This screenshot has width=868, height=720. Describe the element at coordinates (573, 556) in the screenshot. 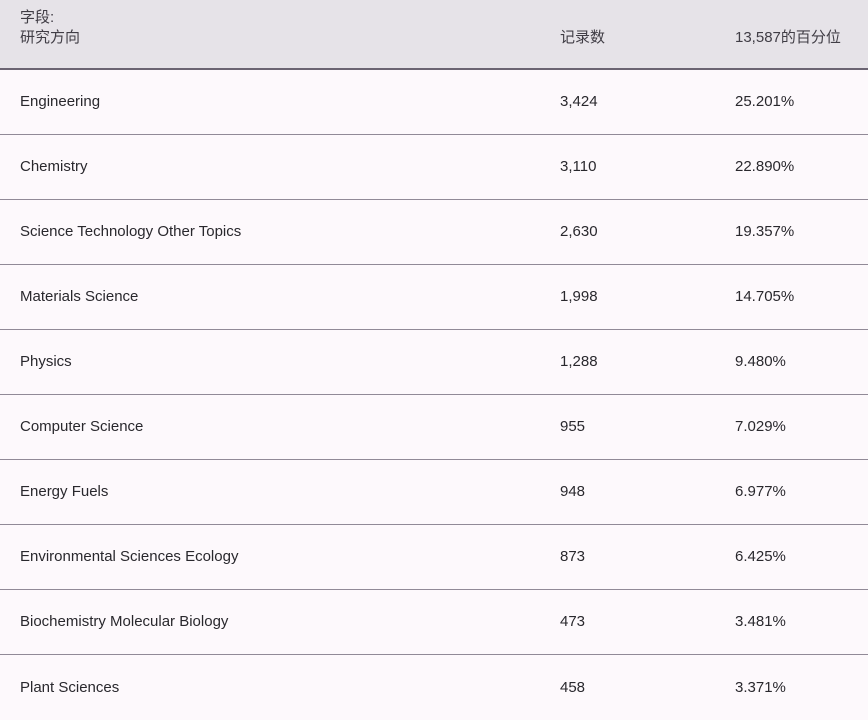

I see `row-records: 873` at that location.